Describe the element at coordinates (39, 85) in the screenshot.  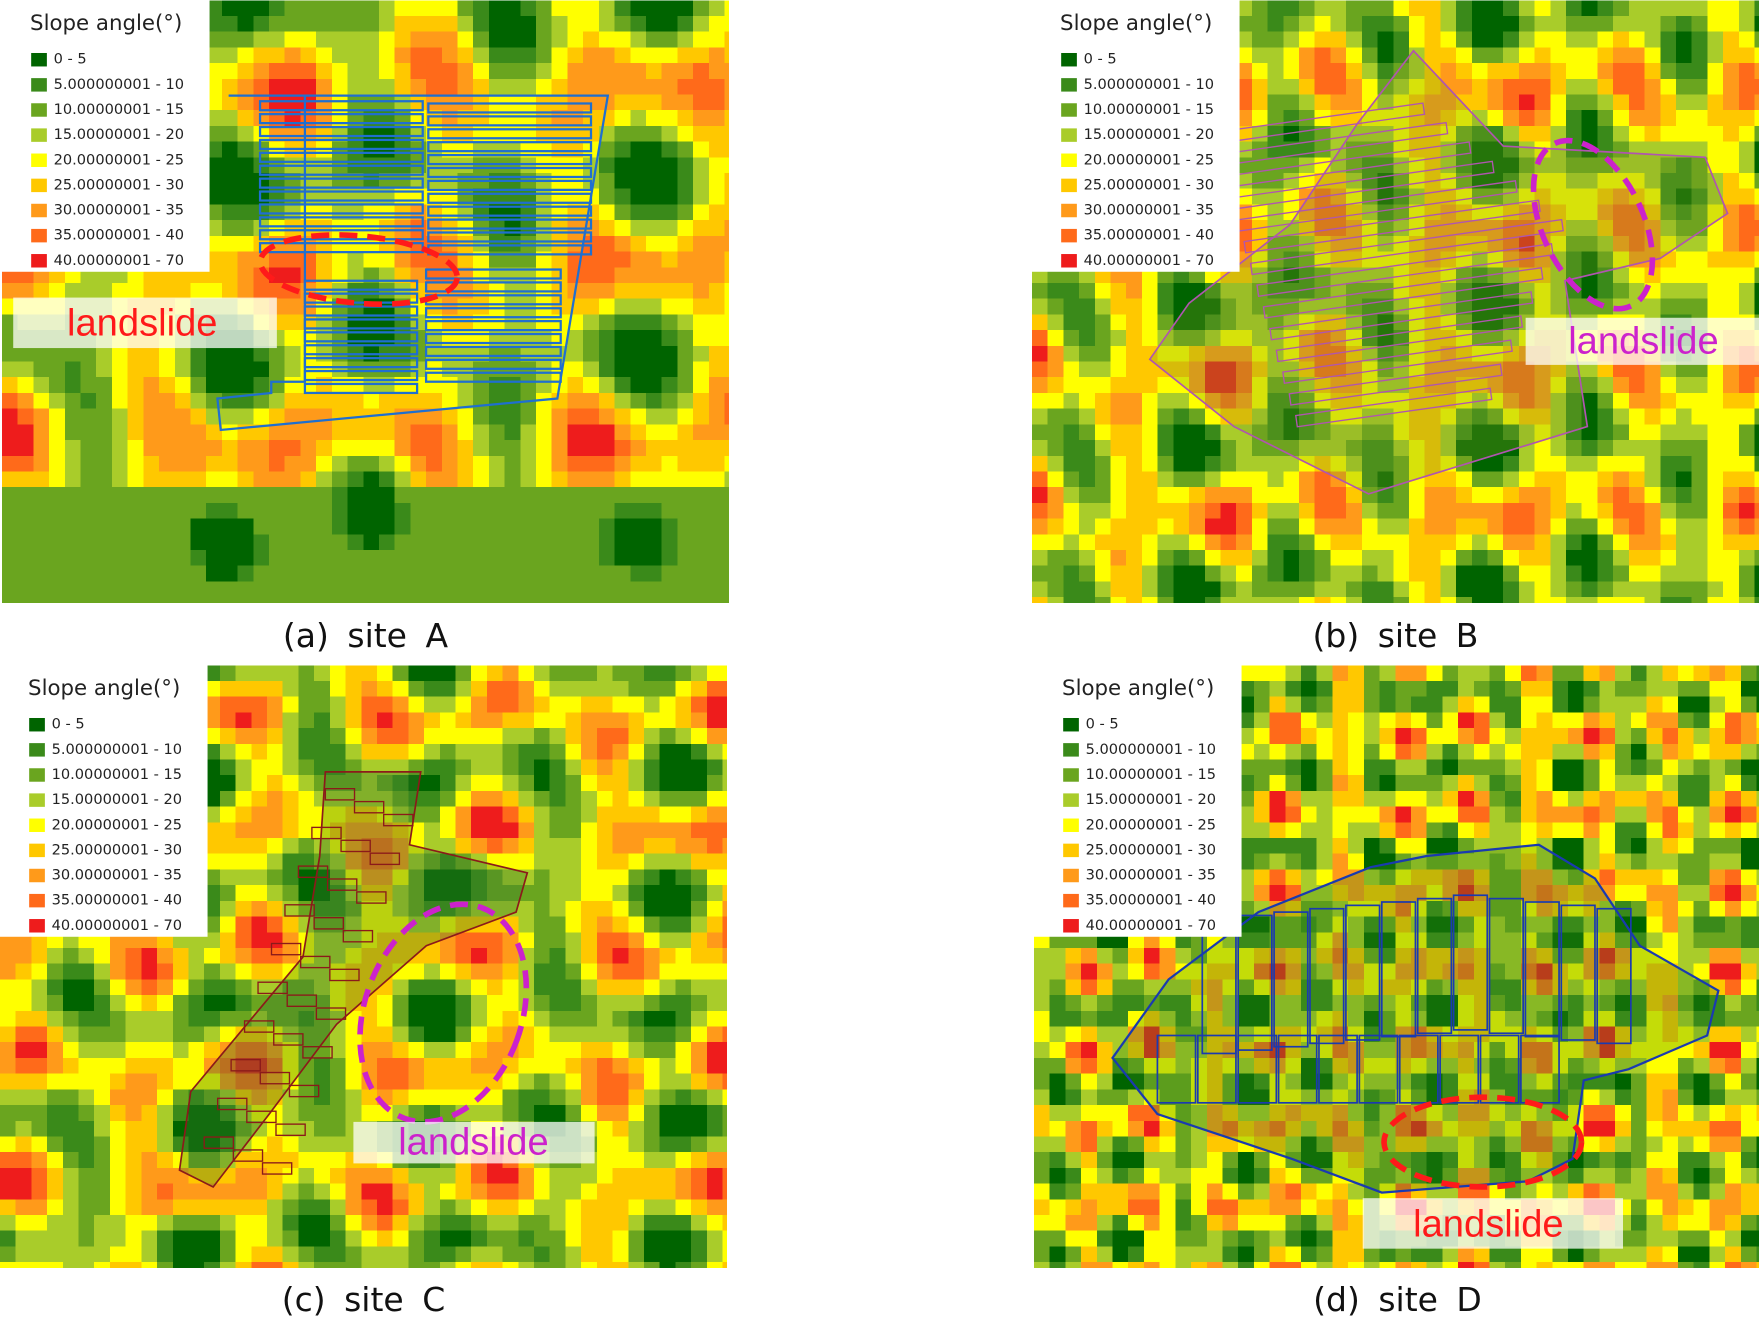
I see `legend-swatch` at that location.